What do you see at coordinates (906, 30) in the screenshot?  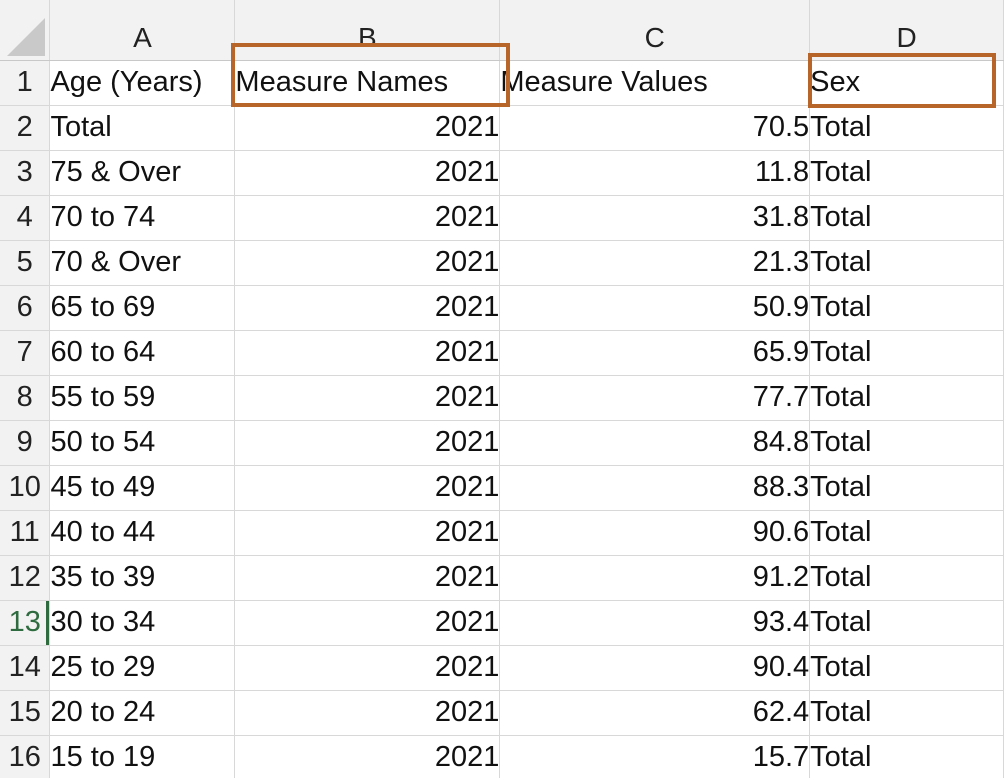 I see `column-header-d: D` at bounding box center [906, 30].